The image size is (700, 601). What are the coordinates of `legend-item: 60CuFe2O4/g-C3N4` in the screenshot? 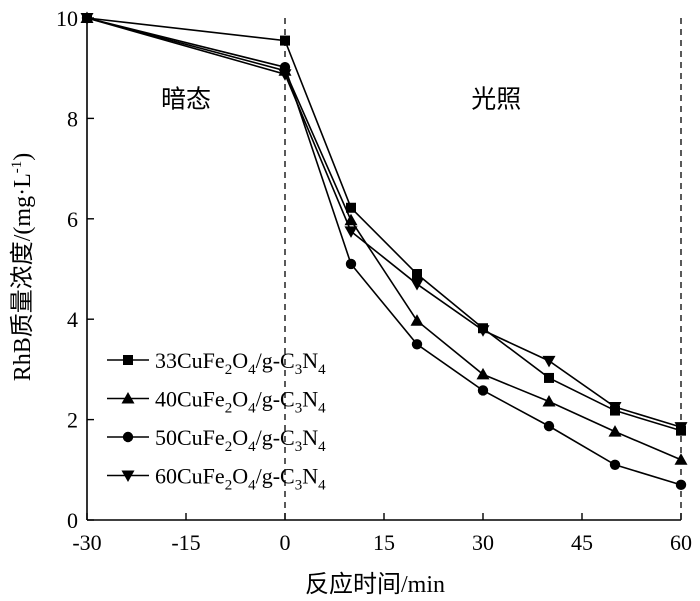 It's located at (216, 479).